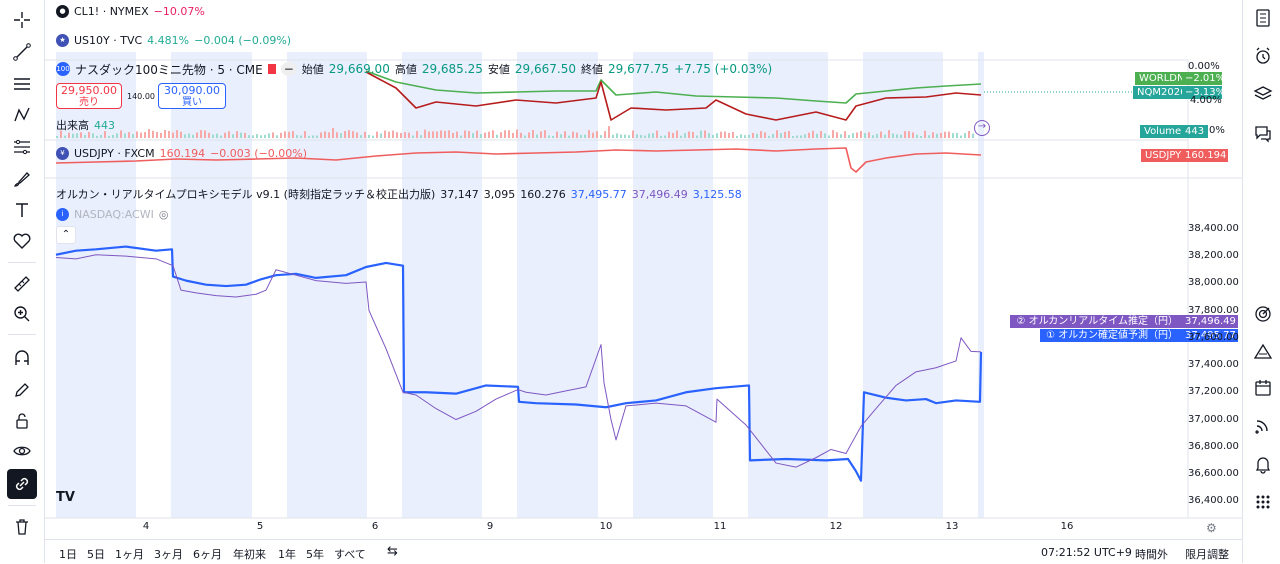 The width and height of the screenshot is (1280, 564). Describe the element at coordinates (163, 214) in the screenshot. I see `eye-hidden-icon: ◎` at that location.